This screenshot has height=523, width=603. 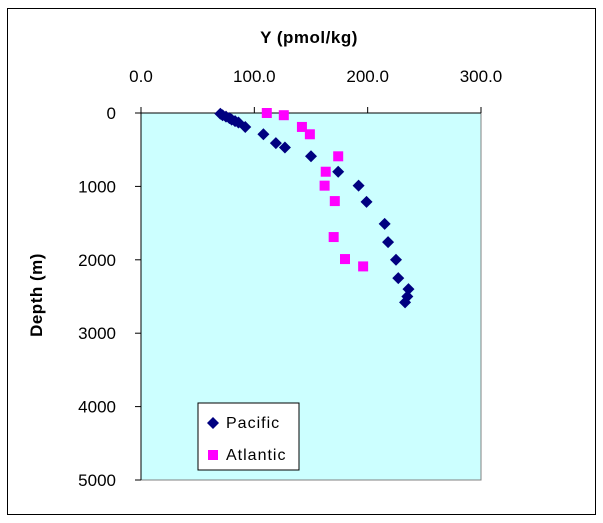 I want to click on y-tick-label: 2000, so click(x=97, y=260).